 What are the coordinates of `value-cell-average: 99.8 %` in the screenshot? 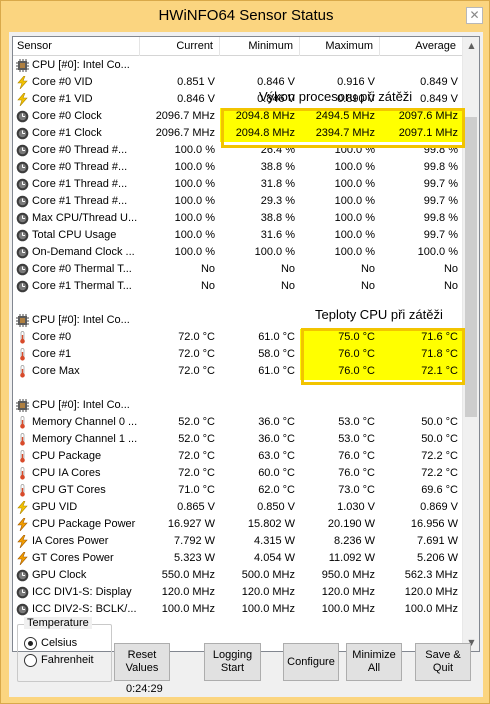 It's located at (440, 167).